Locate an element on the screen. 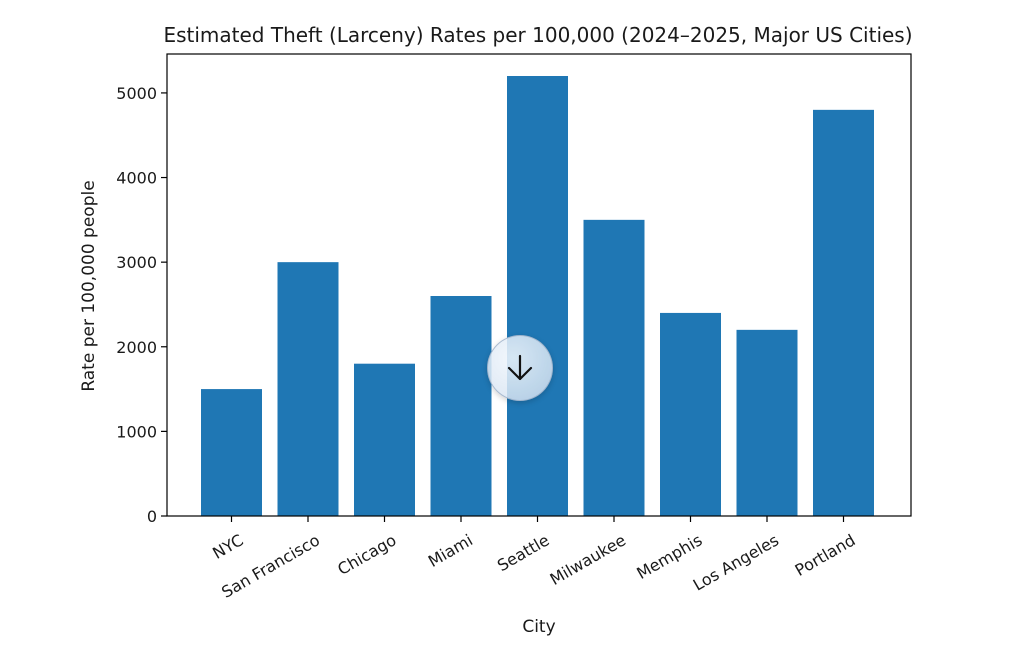 This screenshot has width=1036, height=652. y-tick-label: 0 is located at coordinates (152, 516).